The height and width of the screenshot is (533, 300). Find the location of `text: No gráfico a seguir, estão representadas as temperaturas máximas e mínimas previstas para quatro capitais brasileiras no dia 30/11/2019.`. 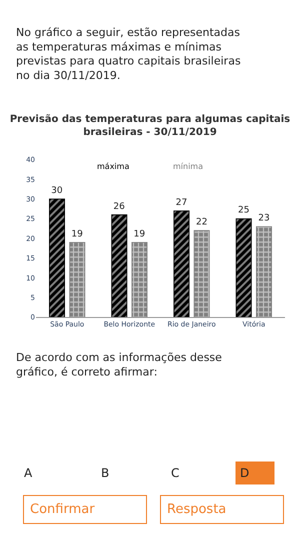

text: No gráfico a seguir, estão representadas as temperaturas máximas e mínimas previstas para quatro capitais brasileiras no dia 30/11/2019. is located at coordinates (128, 54).